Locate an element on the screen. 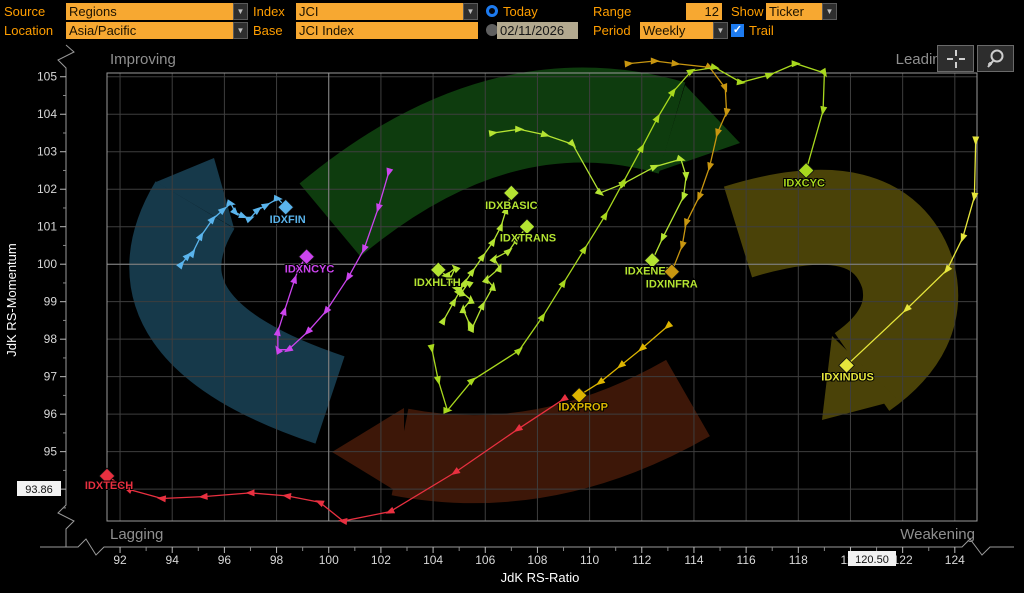 The height and width of the screenshot is (593, 1024). crosshair-value-boxes: 93.86 120.50 is located at coordinates (456, 523).